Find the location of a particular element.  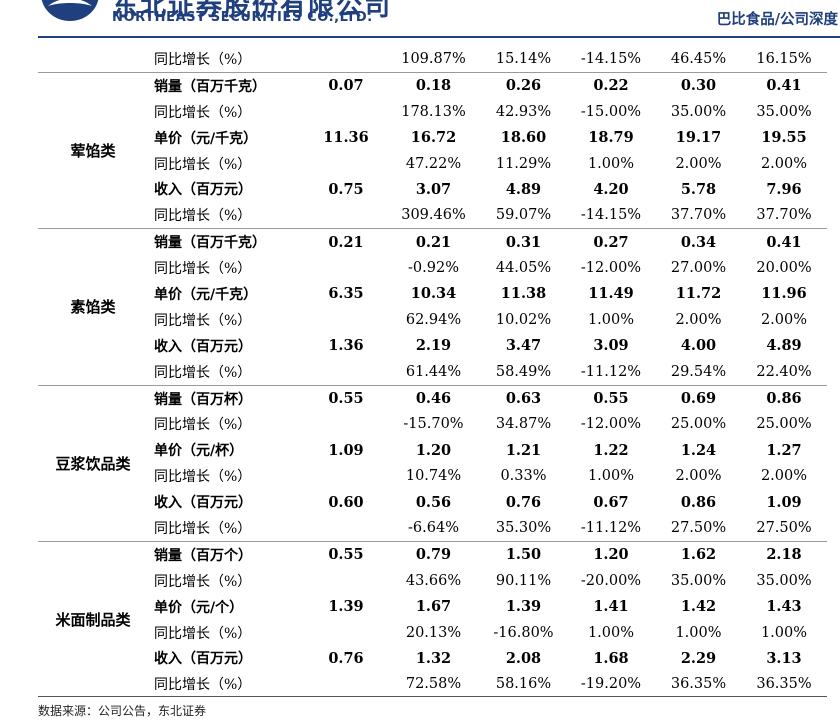

value-cell: 62.94% is located at coordinates (433, 319).